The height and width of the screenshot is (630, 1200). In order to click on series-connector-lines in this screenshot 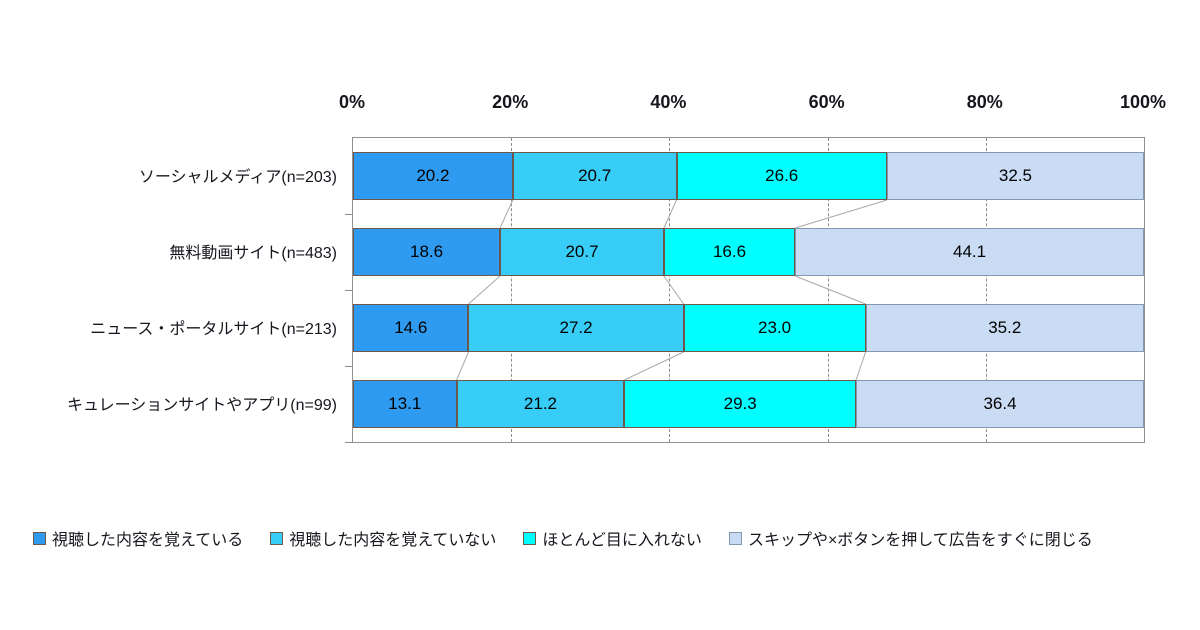, I will do `click(672, 290)`.